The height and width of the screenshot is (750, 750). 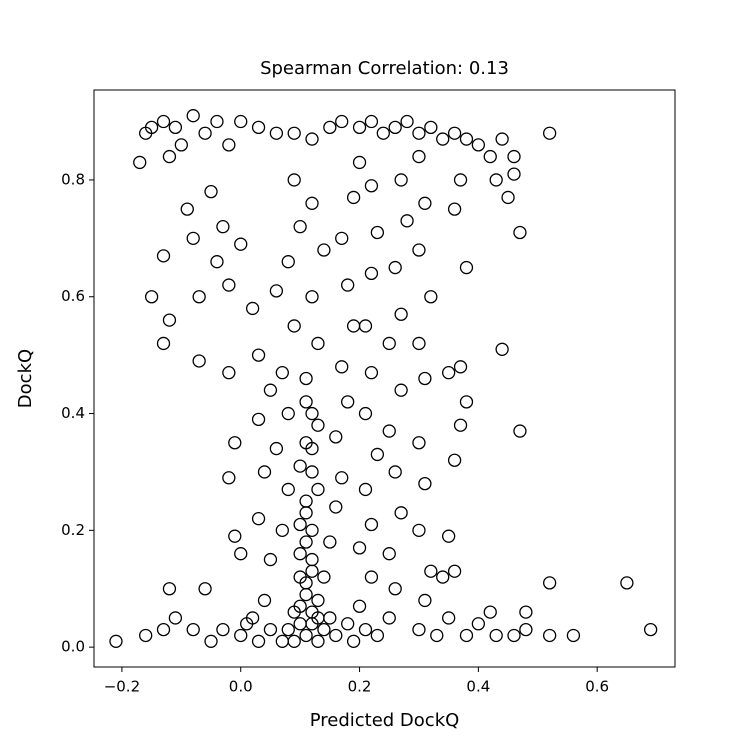 I want to click on y-tick-label: 0.4, so click(x=73, y=413).